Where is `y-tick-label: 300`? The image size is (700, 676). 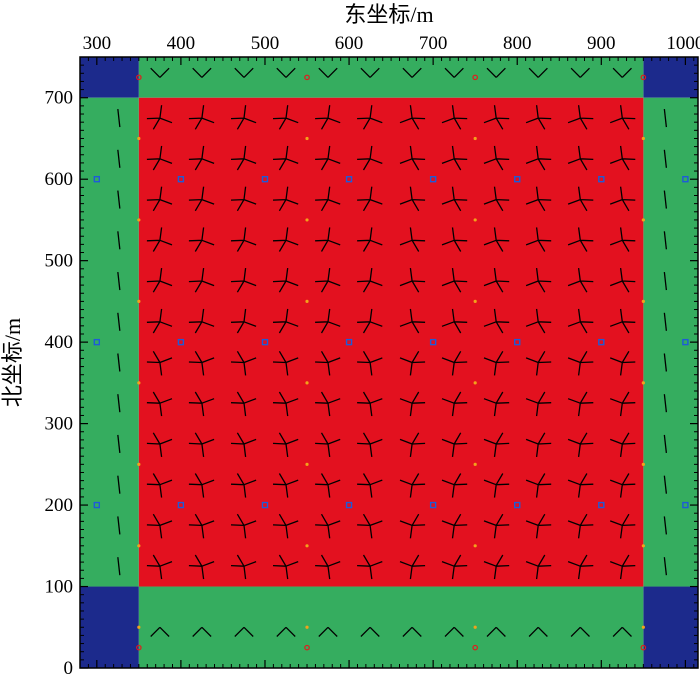
y-tick-label: 300 is located at coordinates (59, 424).